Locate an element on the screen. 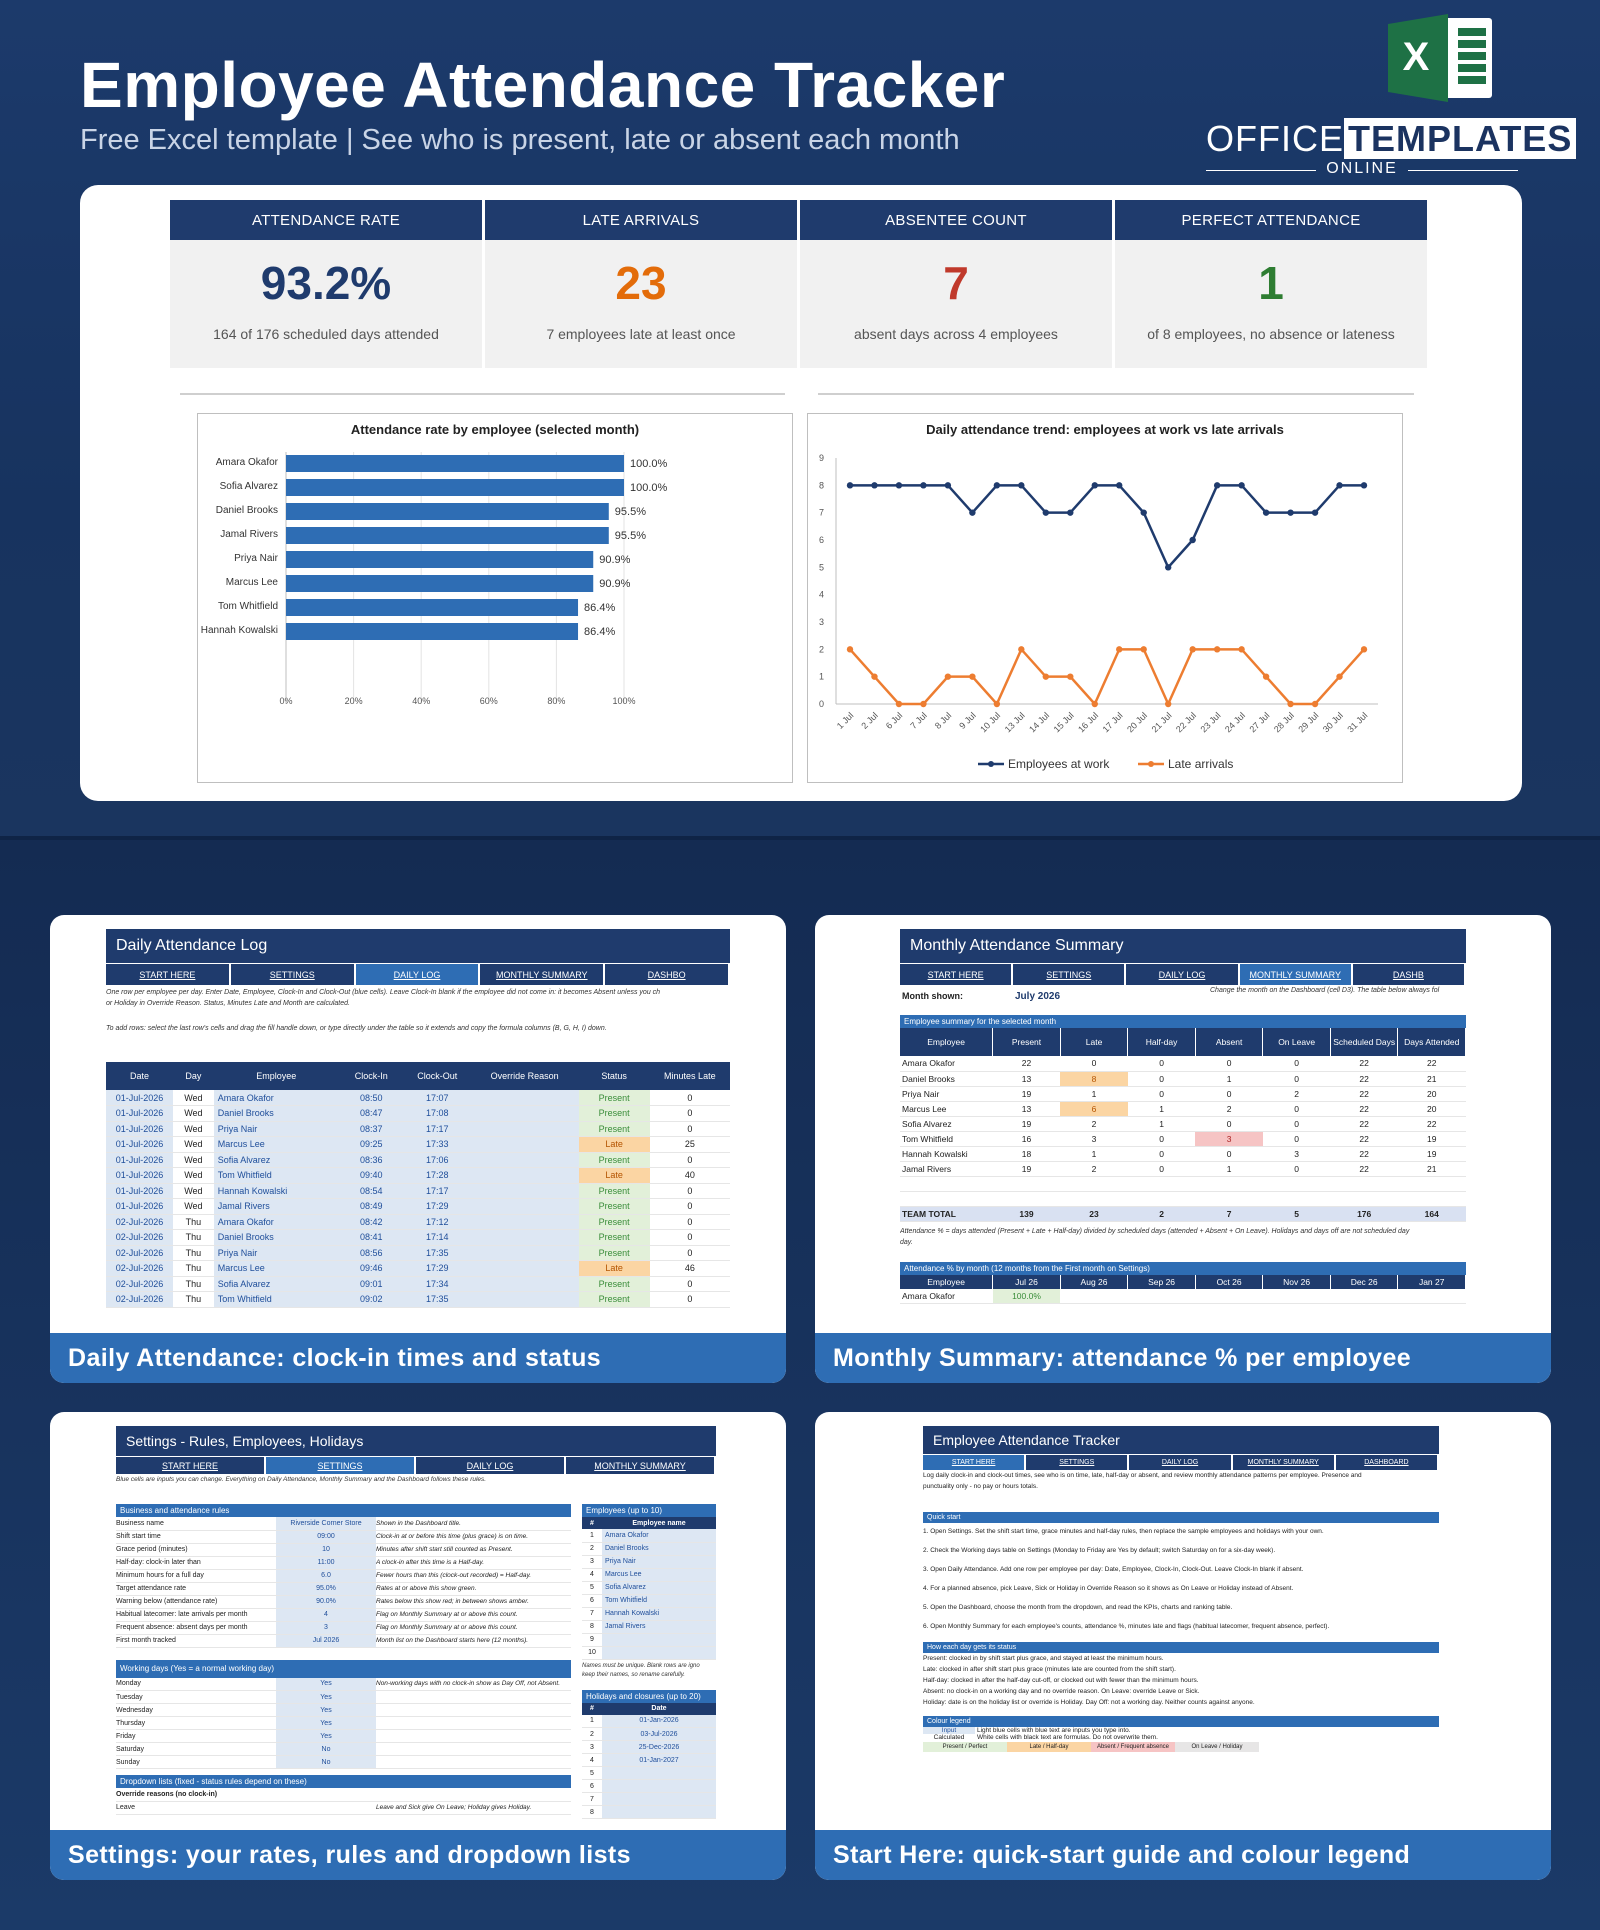  col-header: Date is located at coordinates (140, 1076).